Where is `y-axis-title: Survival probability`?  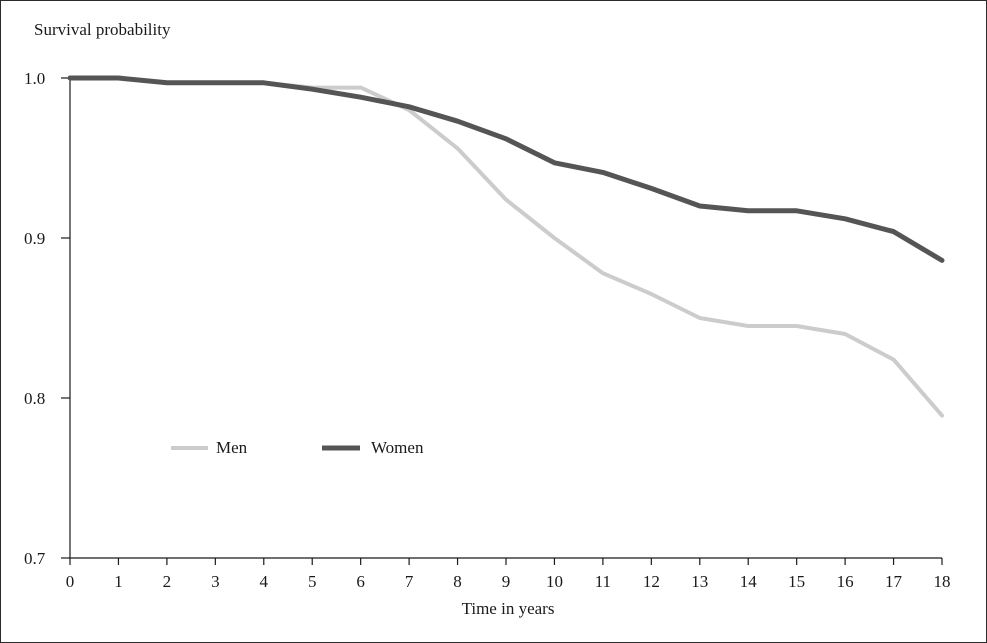 y-axis-title: Survival probability is located at coordinates (102, 29).